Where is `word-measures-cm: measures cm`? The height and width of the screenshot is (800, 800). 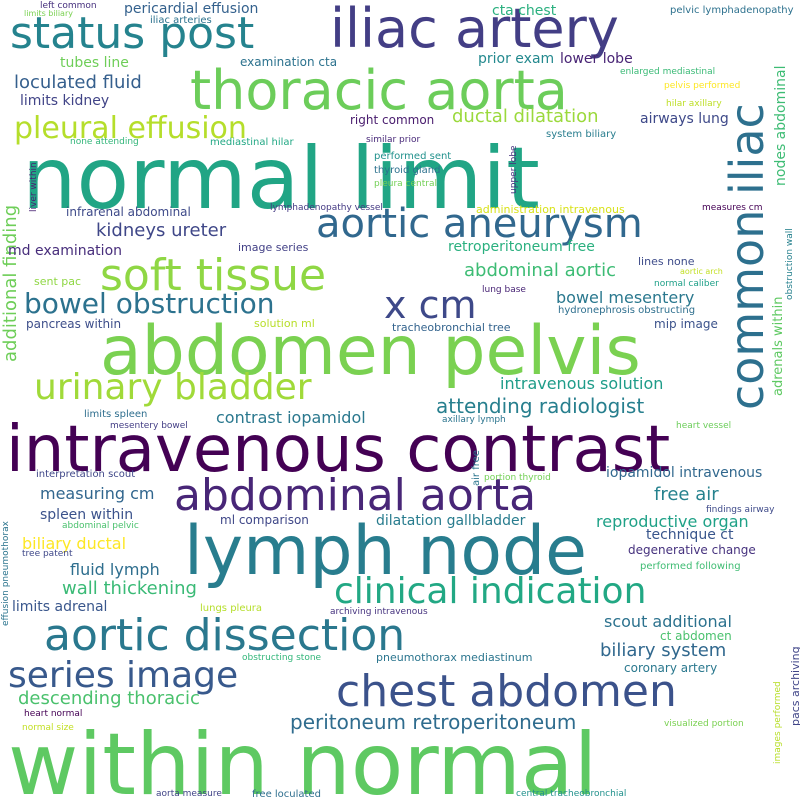 word-measures-cm: measures cm is located at coordinates (732, 208).